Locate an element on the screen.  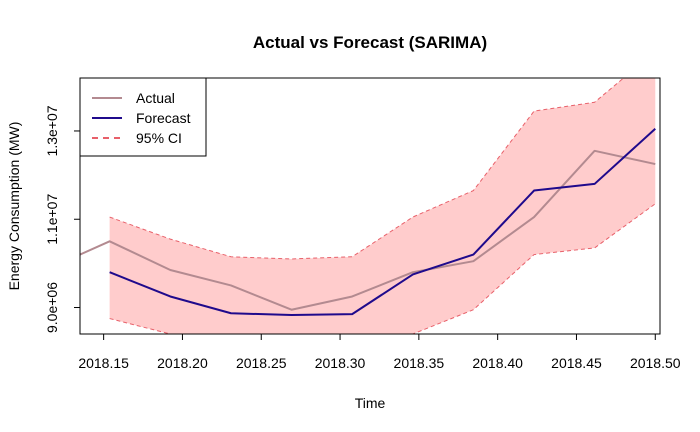
x-tick-label: 2018.45 is located at coordinates (576, 363).